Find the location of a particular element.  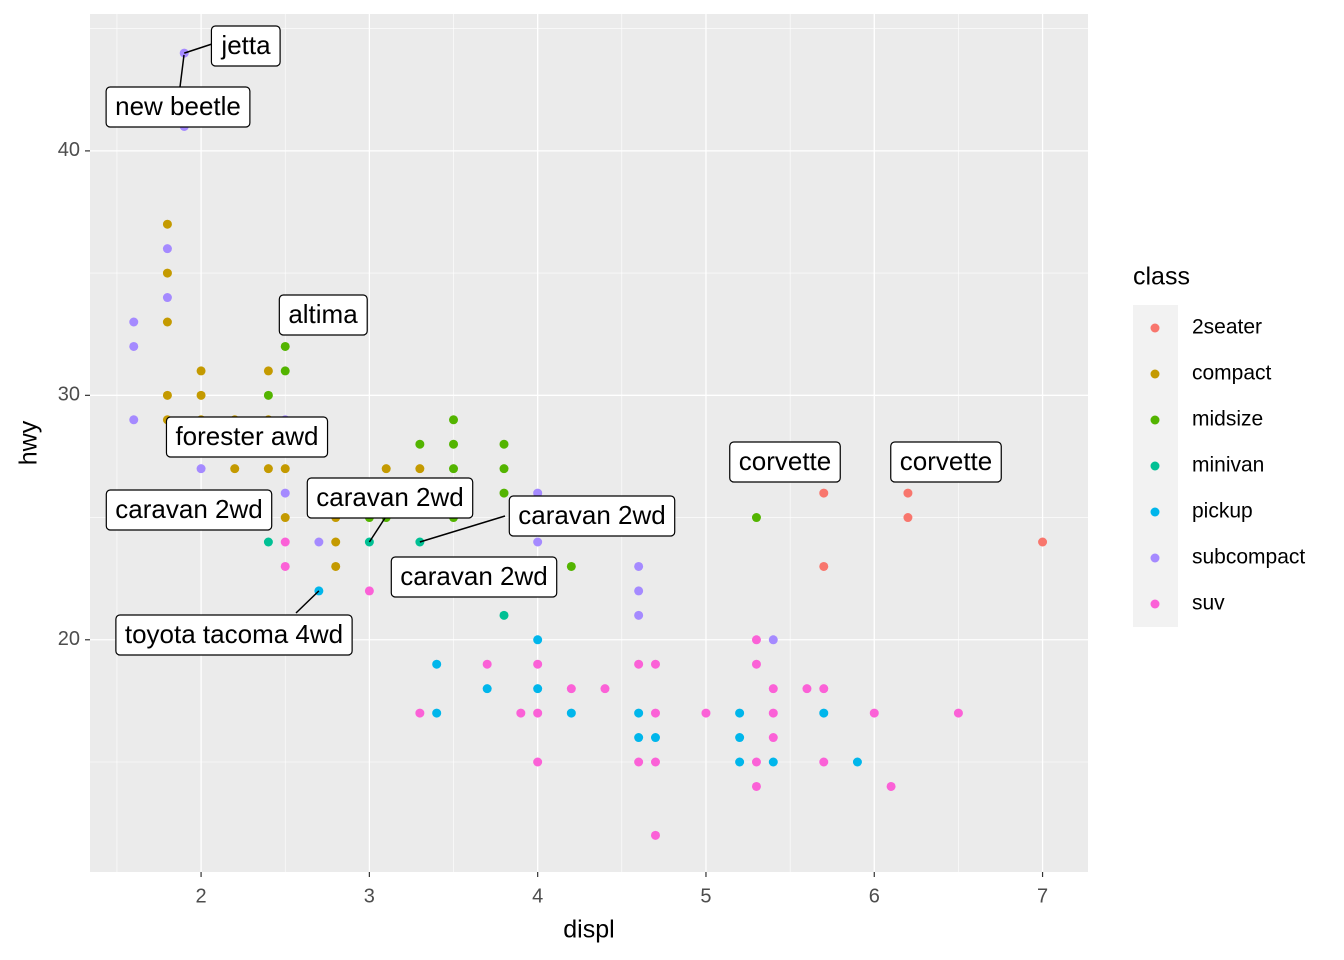

label-text: corvette is located at coordinates (785, 461).